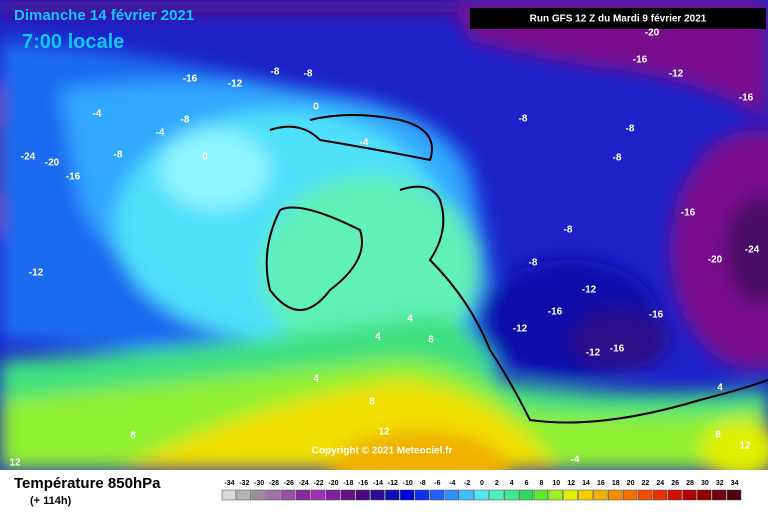 The height and width of the screenshot is (512, 768). Describe the element at coordinates (319, 483) in the screenshot. I see `legend-label: -22` at that location.